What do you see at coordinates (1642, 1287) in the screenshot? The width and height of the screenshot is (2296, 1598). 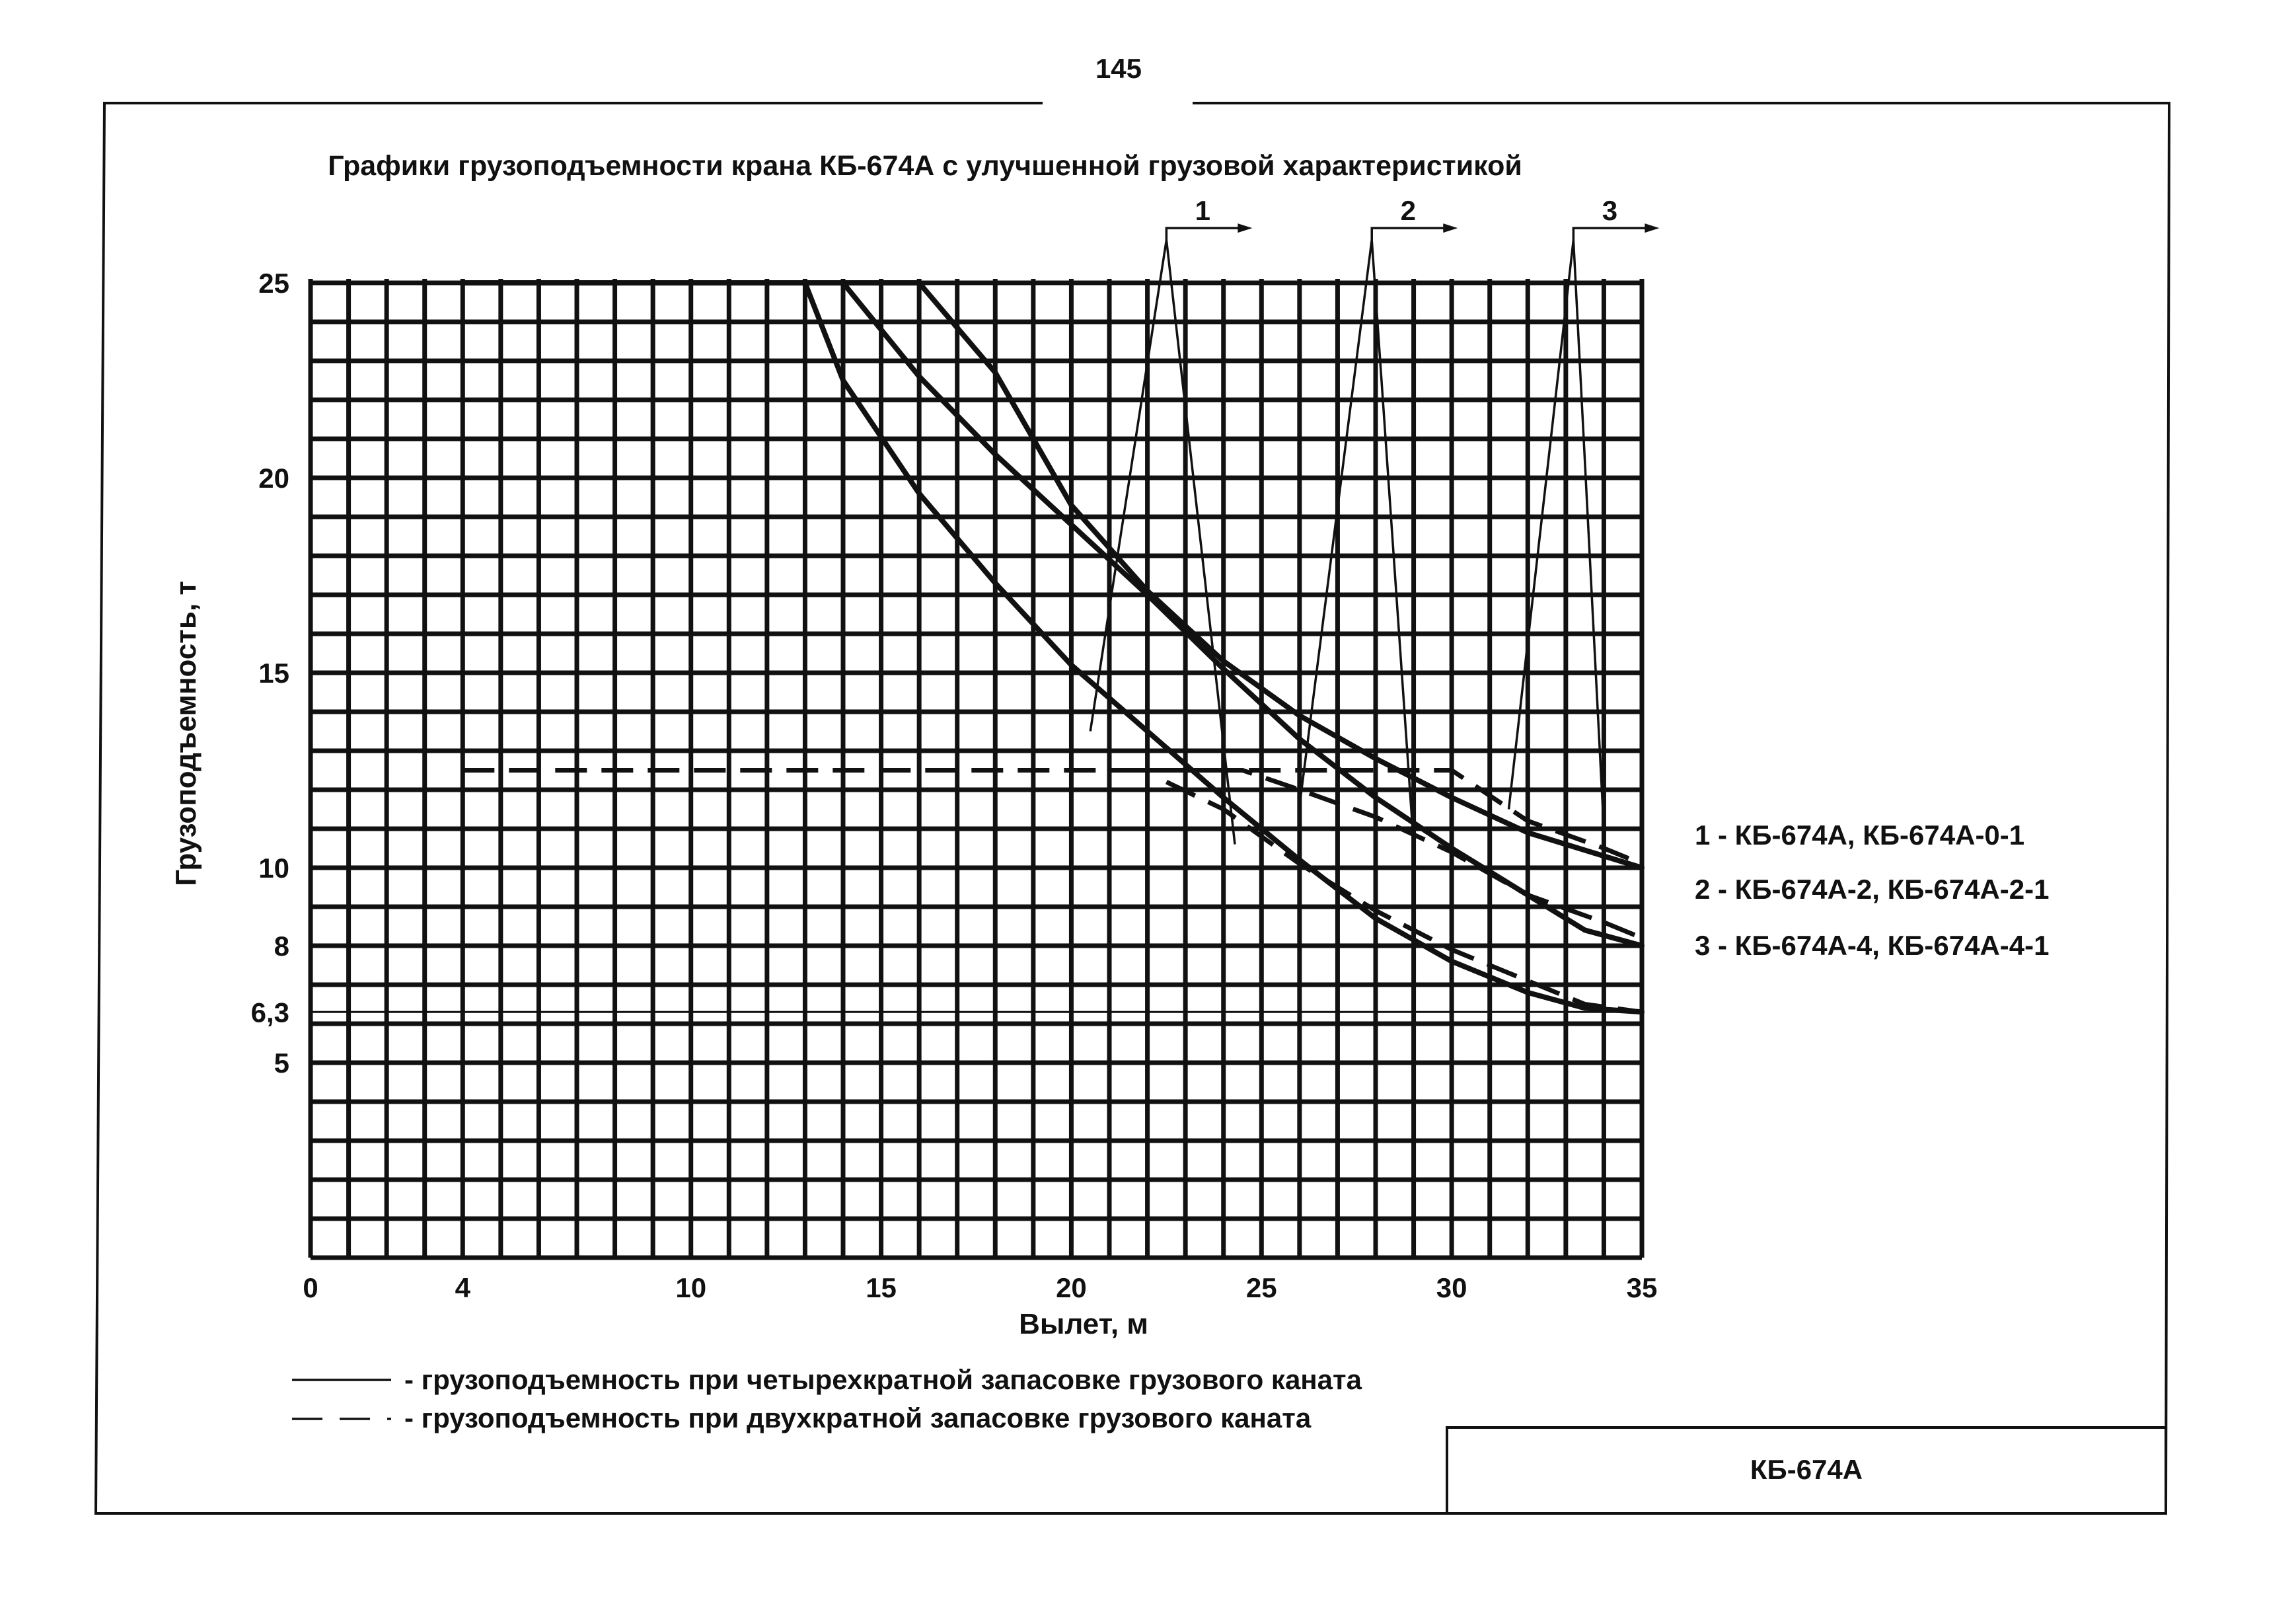 I see `x-tick-label: 35` at bounding box center [1642, 1287].